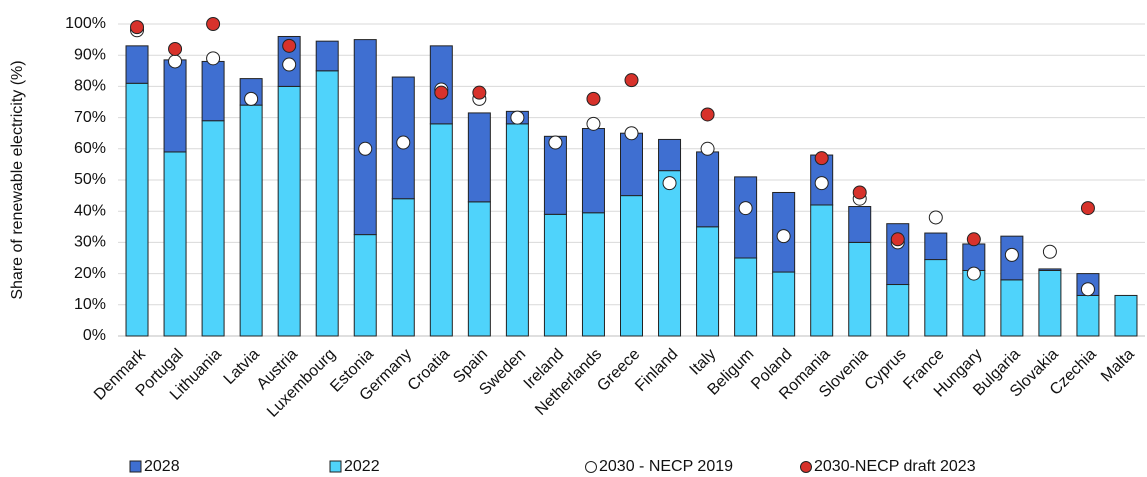 The height and width of the screenshot is (477, 1147). Describe the element at coordinates (162, 466) in the screenshot. I see `legend-label: 2028` at that location.